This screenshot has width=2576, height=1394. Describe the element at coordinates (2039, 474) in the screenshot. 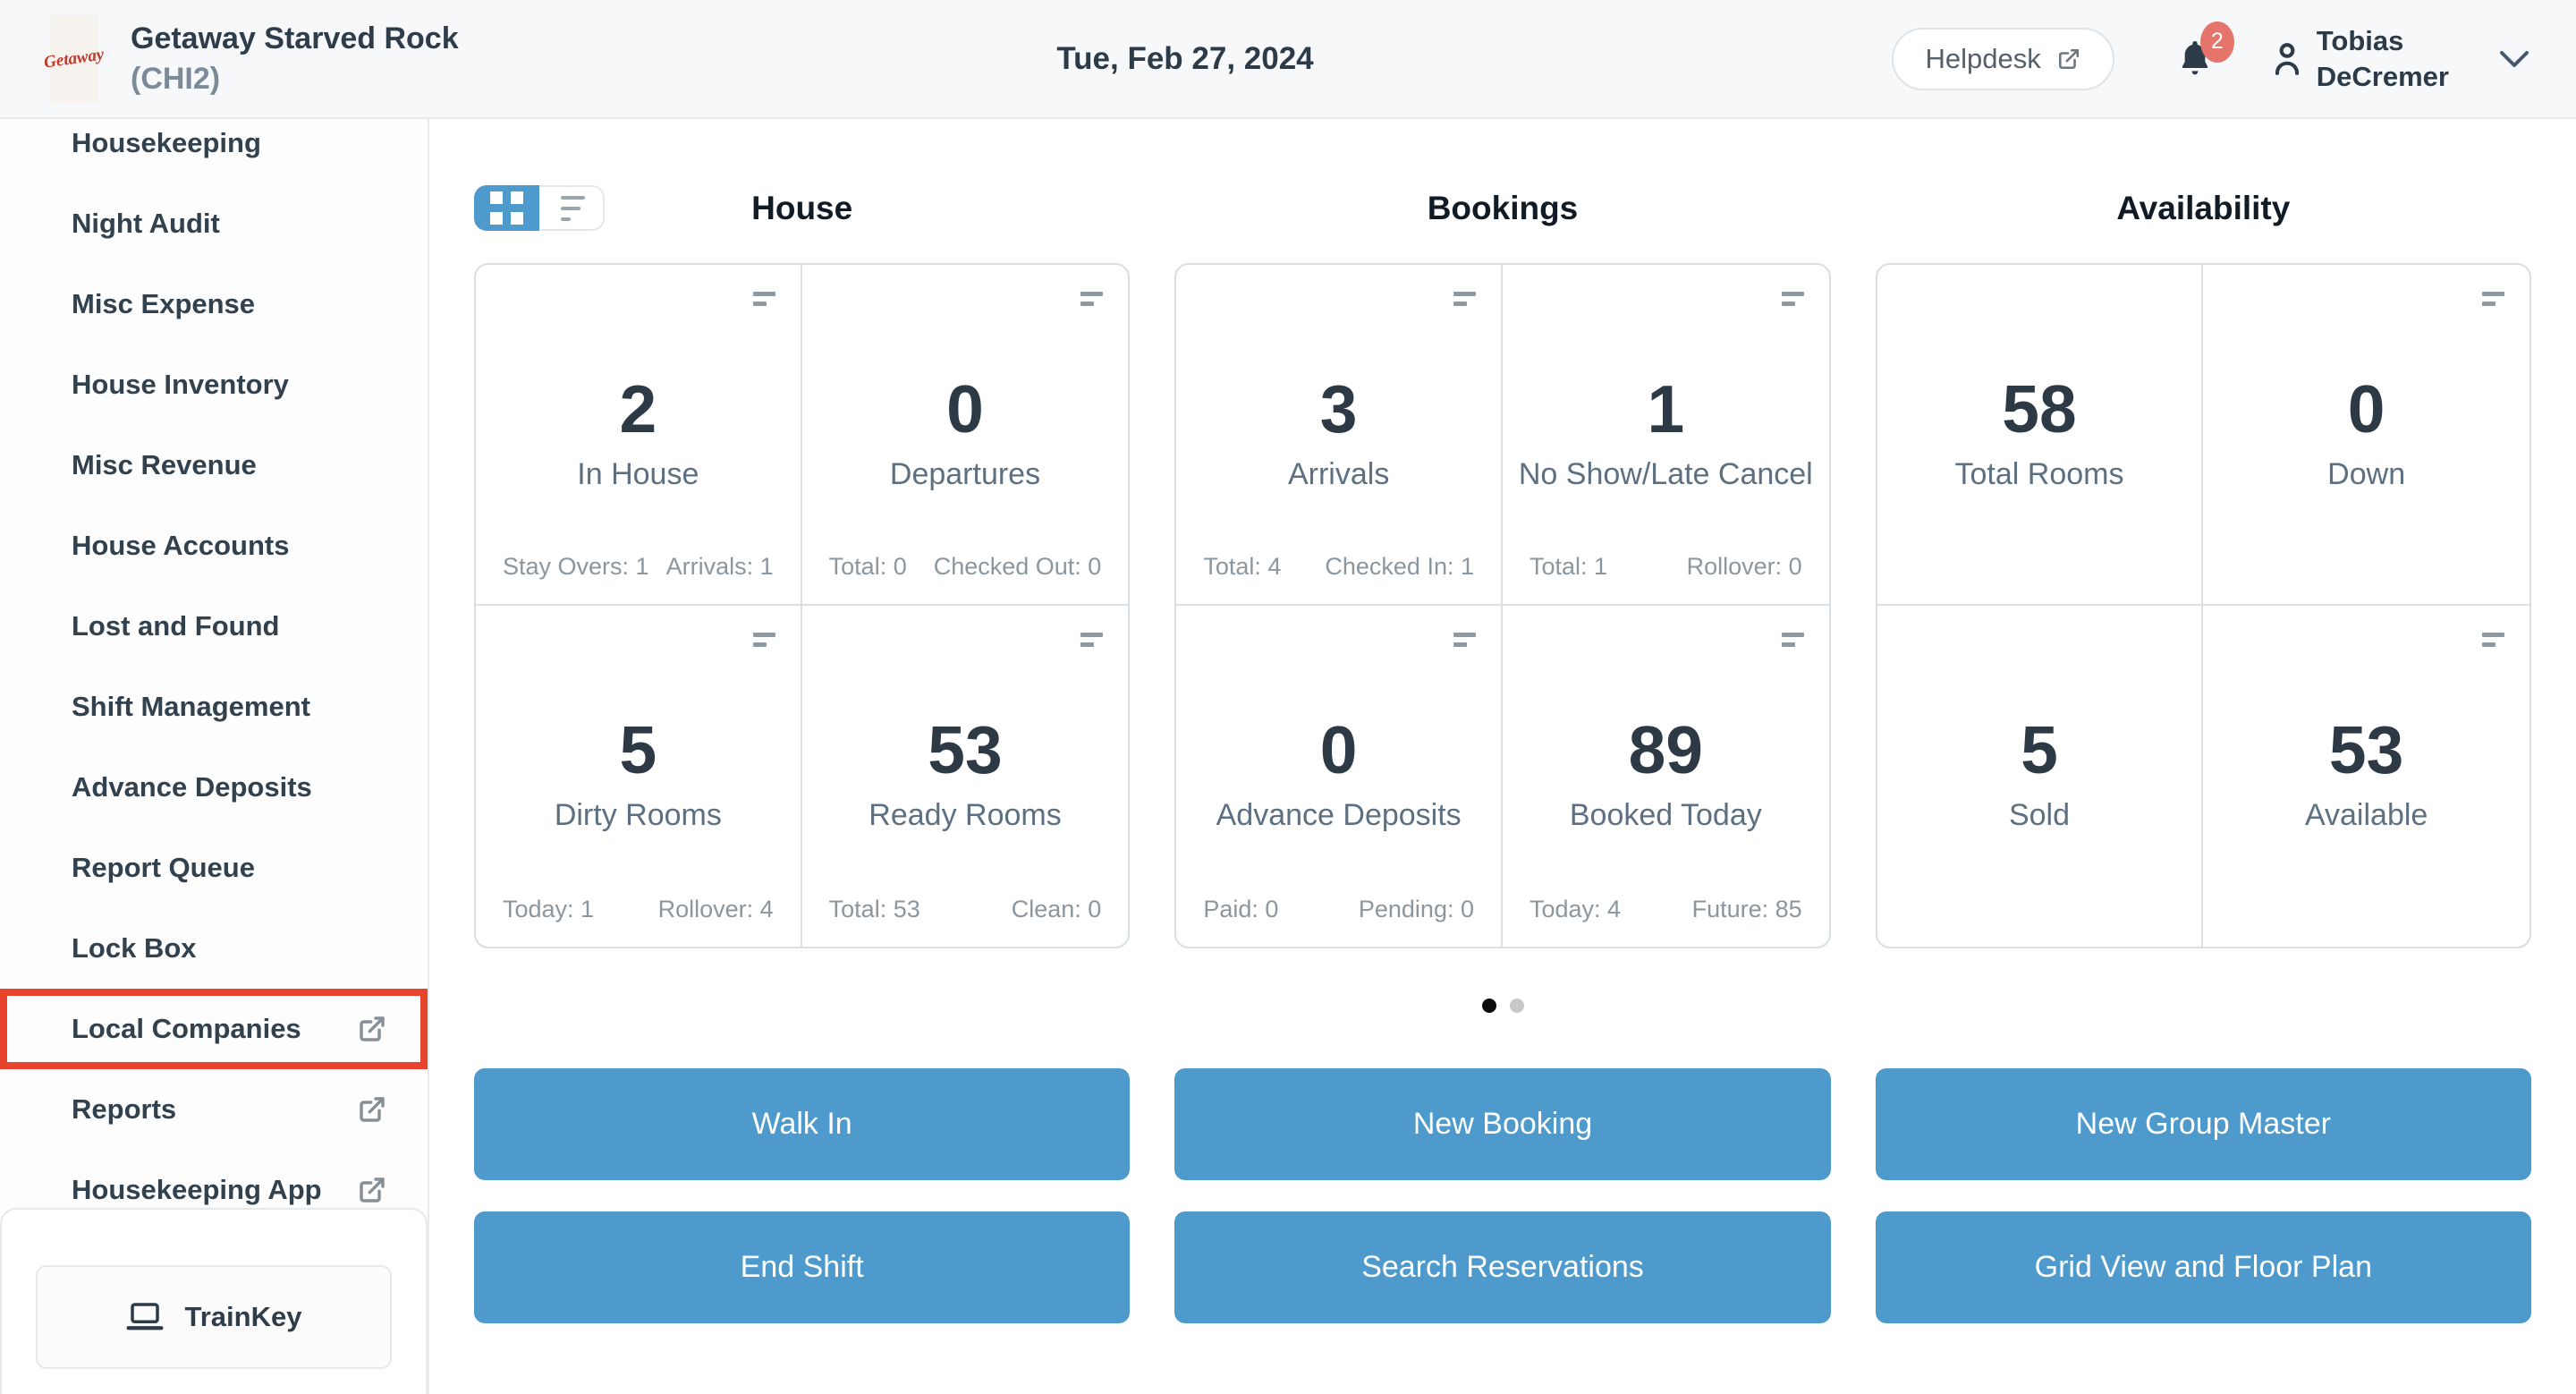

I see `card-label: Total Rooms` at that location.